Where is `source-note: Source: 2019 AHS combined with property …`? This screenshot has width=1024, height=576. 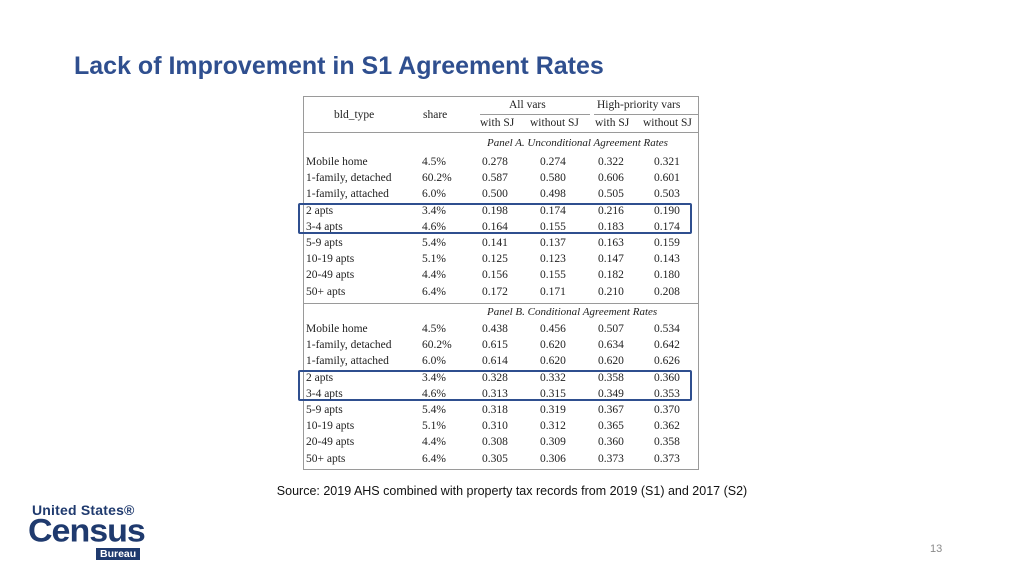 source-note: Source: 2019 AHS combined with property … is located at coordinates (512, 491).